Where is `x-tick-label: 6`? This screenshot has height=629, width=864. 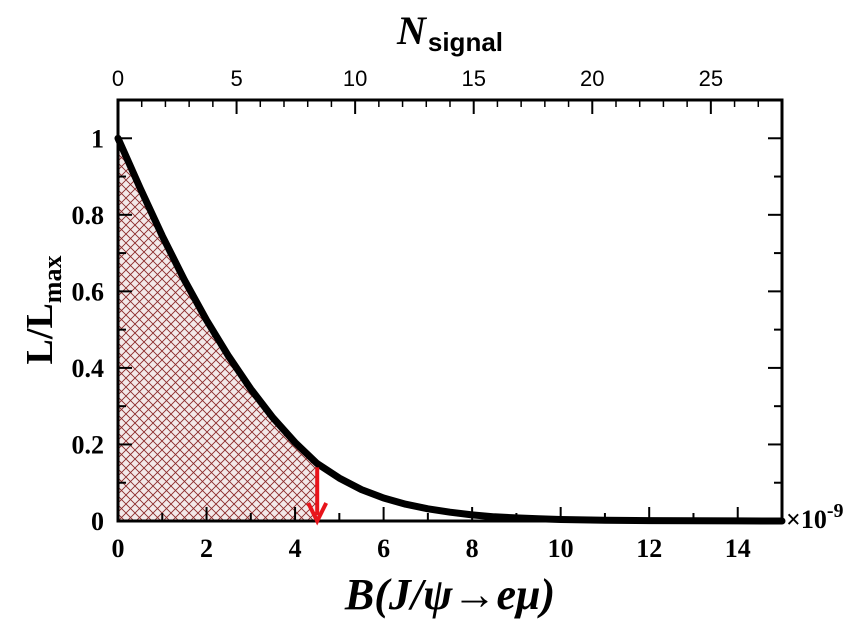
x-tick-label: 6 is located at coordinates (383, 548).